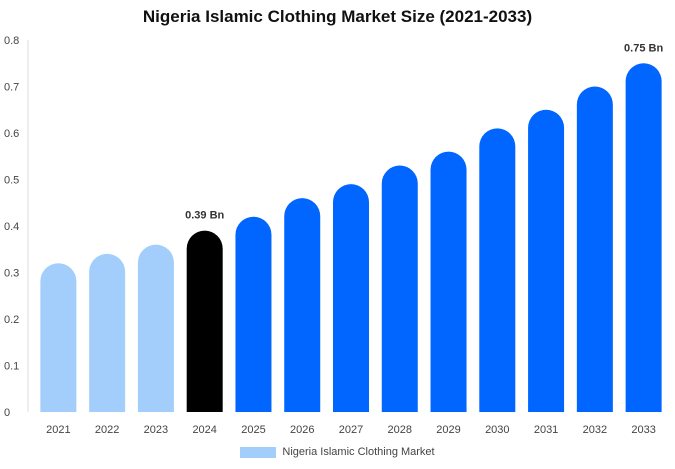  Describe the element at coordinates (258, 452) in the screenshot. I see `legend-swatch` at that location.